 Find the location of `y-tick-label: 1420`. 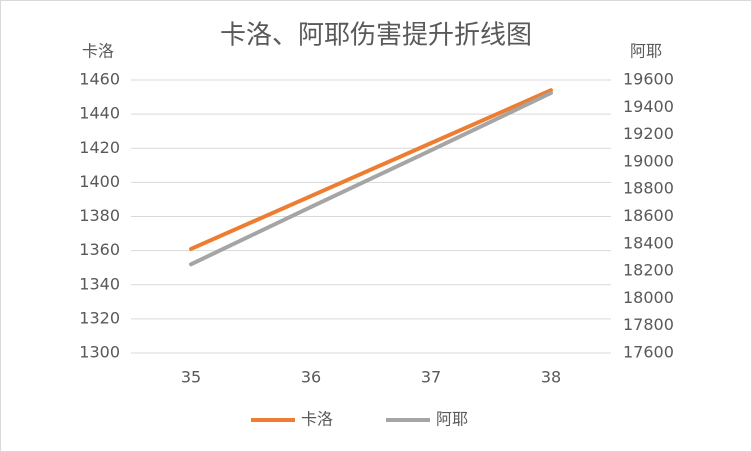

y-tick-label: 1420 is located at coordinates (99, 147).